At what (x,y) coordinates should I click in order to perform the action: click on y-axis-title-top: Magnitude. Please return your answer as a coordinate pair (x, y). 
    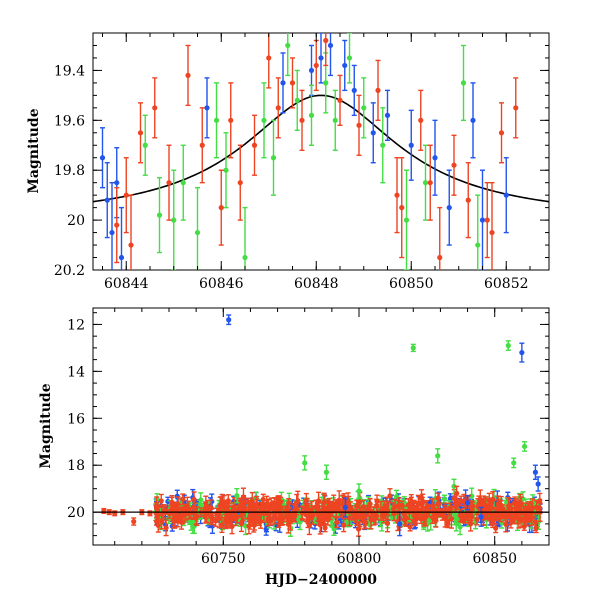
    Looking at the image, I should click on (34, 150).